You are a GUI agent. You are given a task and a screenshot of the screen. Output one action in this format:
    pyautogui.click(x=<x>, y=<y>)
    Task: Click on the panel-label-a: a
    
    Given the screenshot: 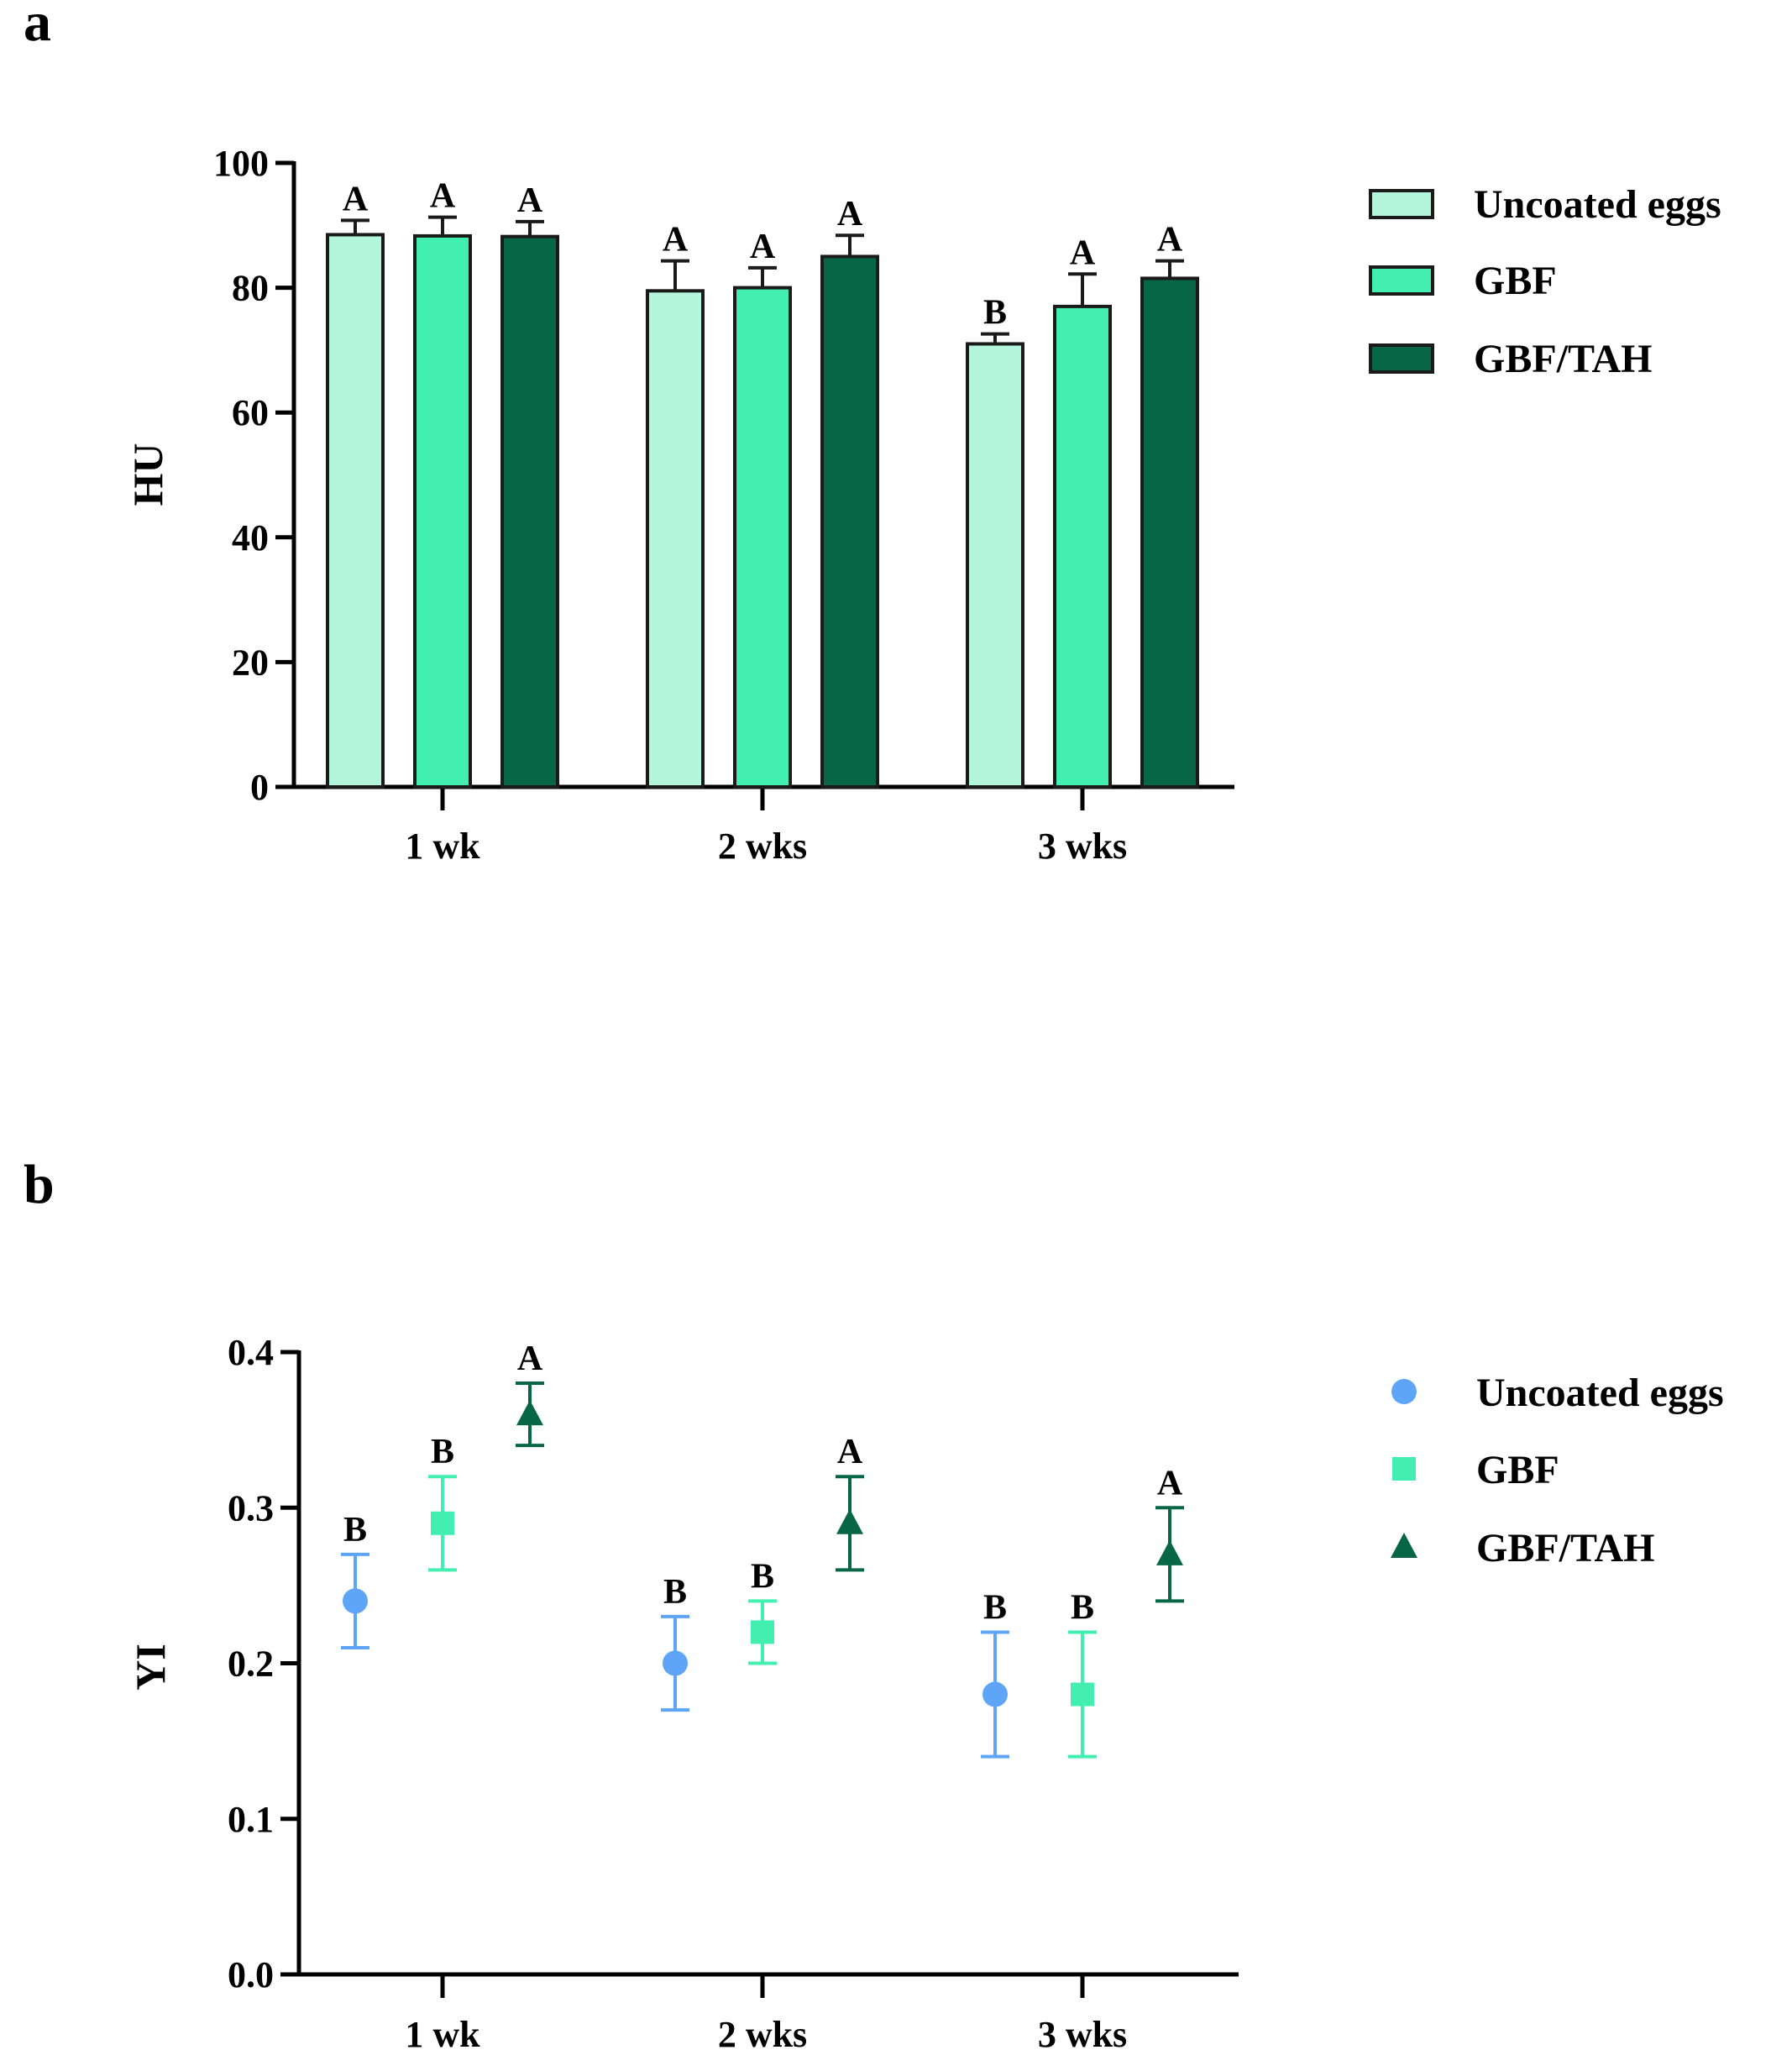 What is the action you would take?
    pyautogui.click(x=37, y=26)
    